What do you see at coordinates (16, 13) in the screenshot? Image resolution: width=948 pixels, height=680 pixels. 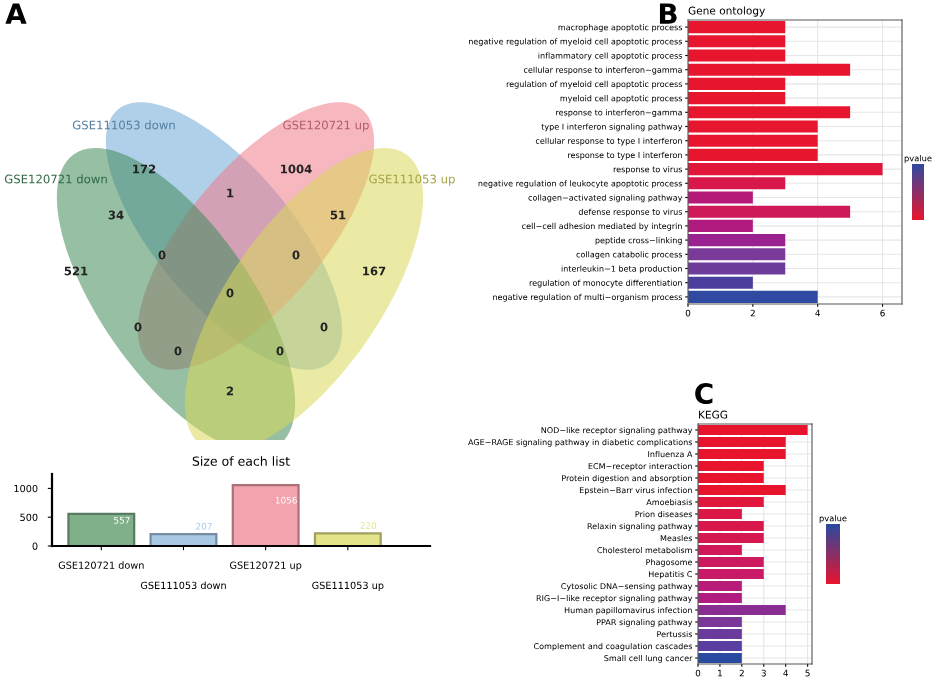 I see `text: A` at bounding box center [16, 13].